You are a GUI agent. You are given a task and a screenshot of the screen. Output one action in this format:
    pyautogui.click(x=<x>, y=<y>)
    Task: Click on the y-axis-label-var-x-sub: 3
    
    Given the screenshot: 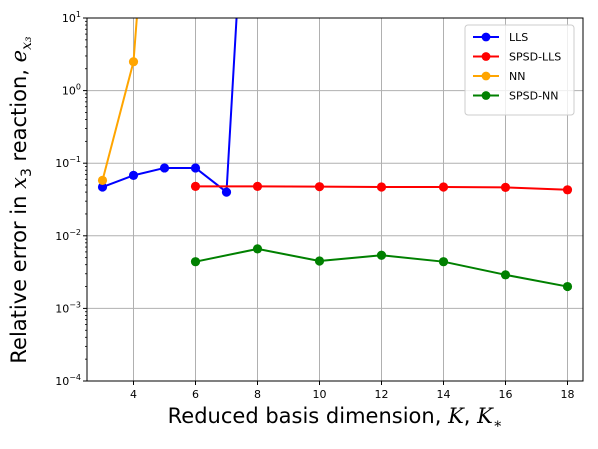 What is the action you would take?
    pyautogui.click(x=27, y=172)
    